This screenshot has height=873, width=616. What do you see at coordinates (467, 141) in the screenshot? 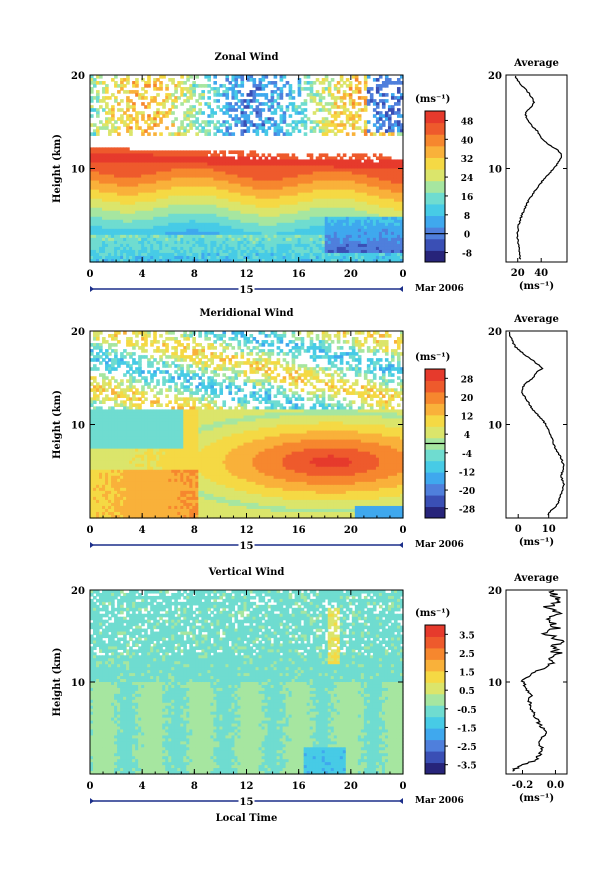
I see `colorbar-tick-label: 40` at bounding box center [467, 141].